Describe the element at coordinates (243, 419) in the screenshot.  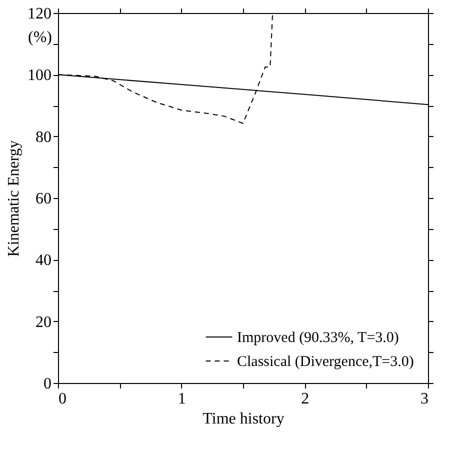
I see `x-axis-title: Time history` at that location.